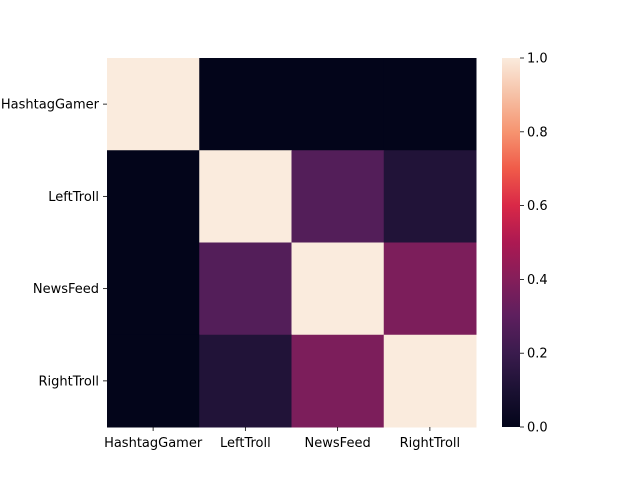 The height and width of the screenshot is (480, 640). I want to click on x-tick-label: RightTroll, so click(430, 443).